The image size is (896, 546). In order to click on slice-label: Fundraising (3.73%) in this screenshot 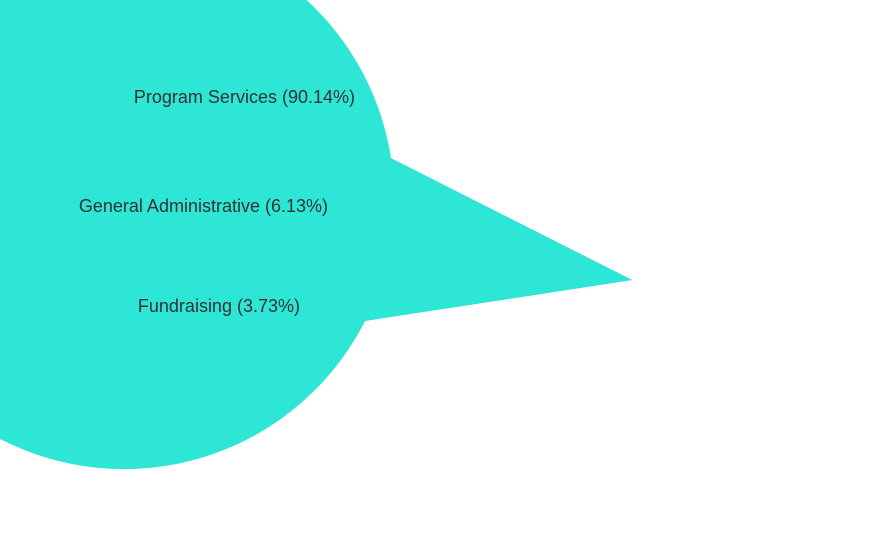, I will do `click(219, 306)`.